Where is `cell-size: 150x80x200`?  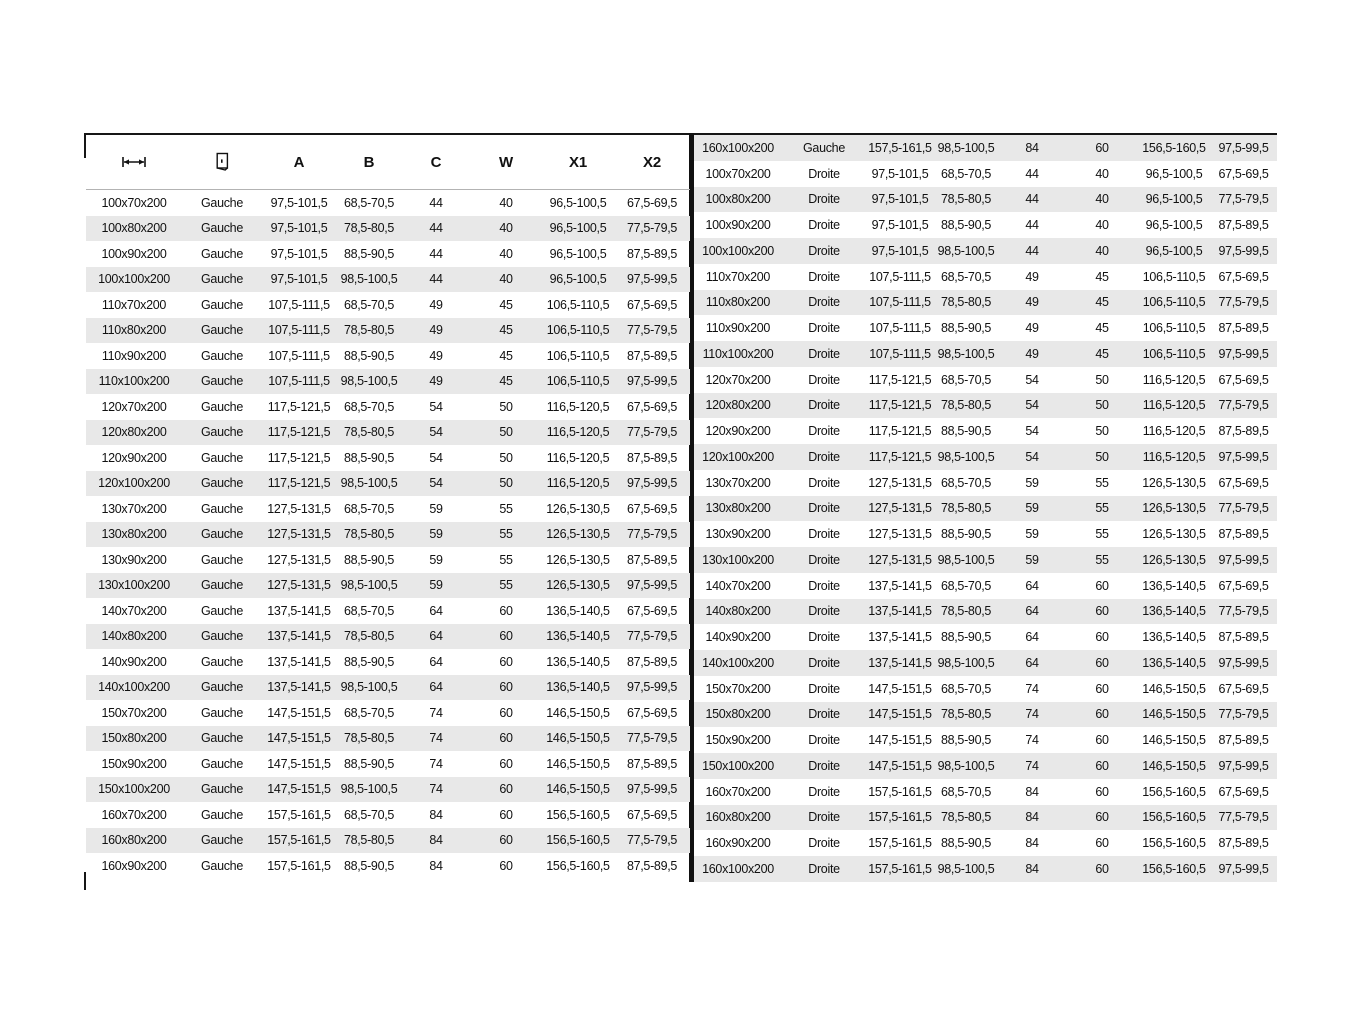
cell-size: 150x80x200 is located at coordinates (134, 738).